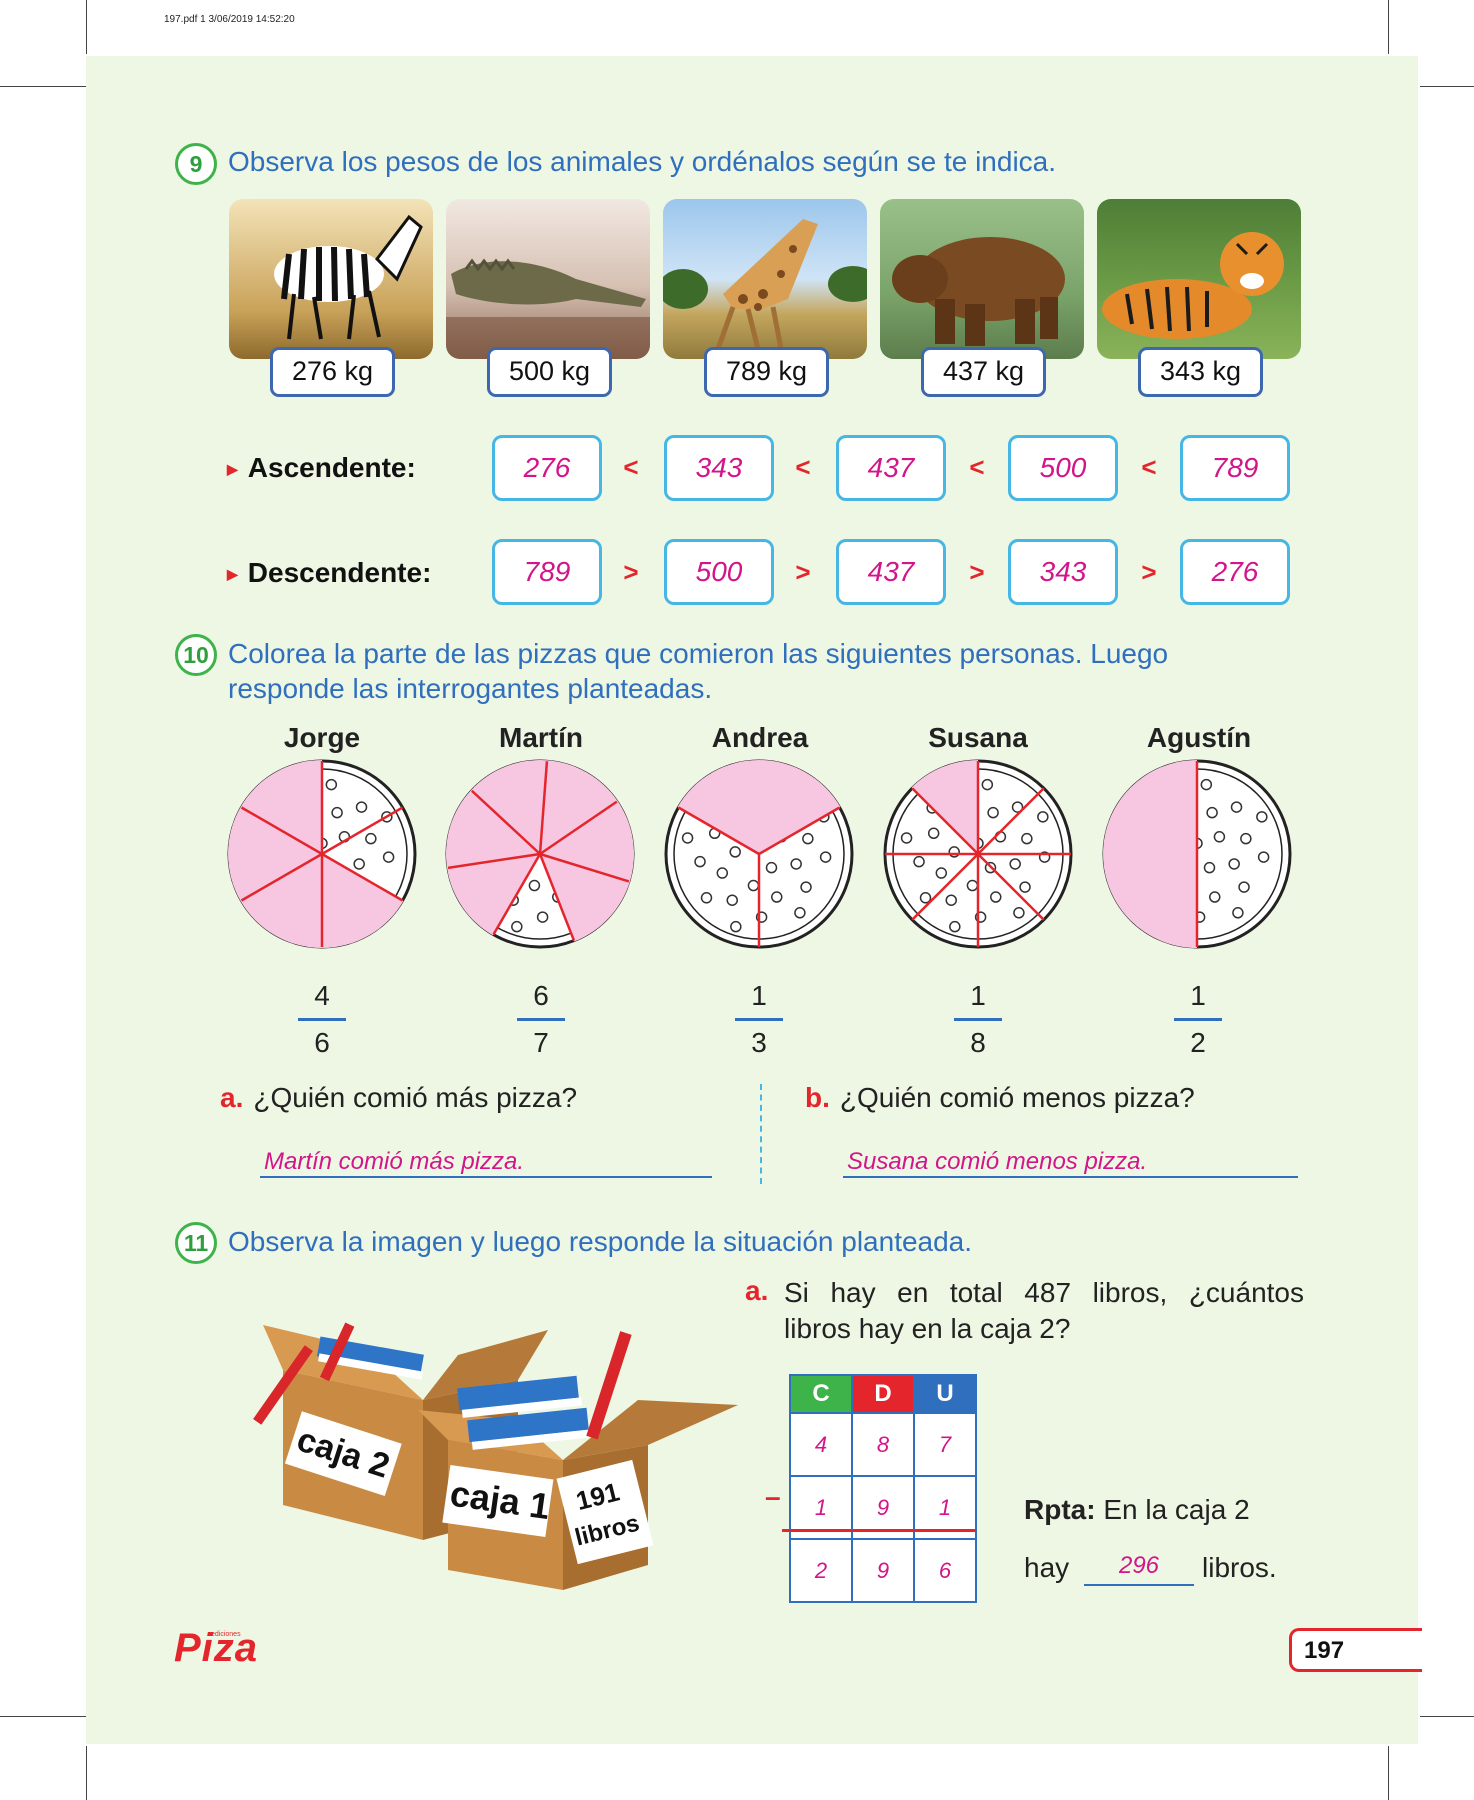  Describe the element at coordinates (229, 19) in the screenshot. I see `print-header: 197.pdf 1 3/06/2019 14:52:20` at that location.